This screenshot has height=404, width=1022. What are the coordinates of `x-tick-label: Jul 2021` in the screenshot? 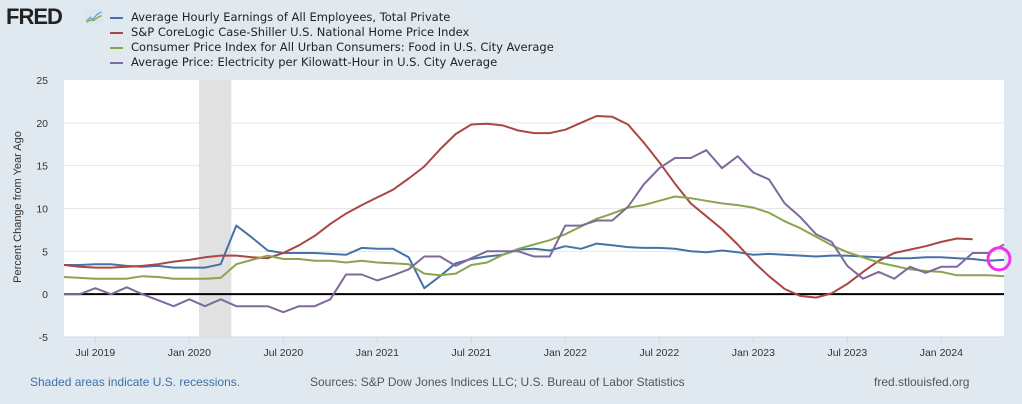 It's located at (471, 353).